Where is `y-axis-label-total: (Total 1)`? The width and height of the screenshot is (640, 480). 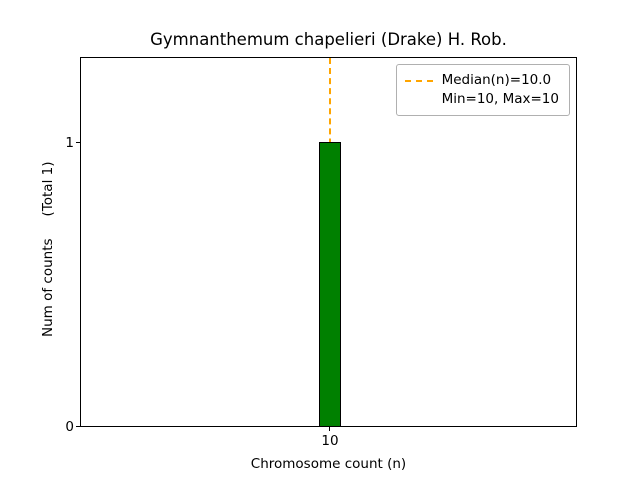
y-axis-label-total: (Total 1) is located at coordinates (48, 189).